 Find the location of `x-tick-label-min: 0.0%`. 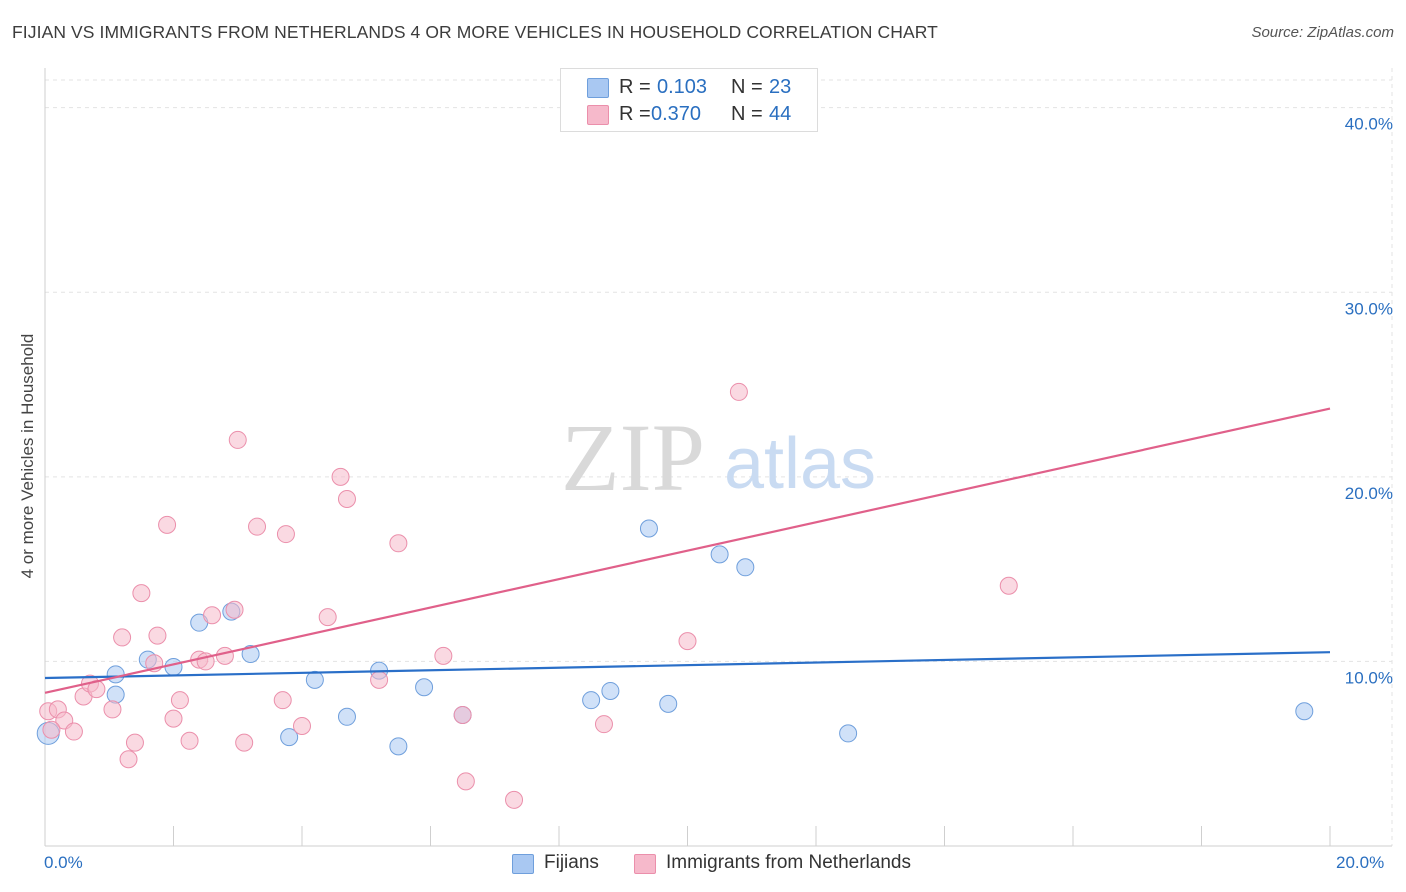

x-tick-label-min: 0.0% is located at coordinates (63, 862).